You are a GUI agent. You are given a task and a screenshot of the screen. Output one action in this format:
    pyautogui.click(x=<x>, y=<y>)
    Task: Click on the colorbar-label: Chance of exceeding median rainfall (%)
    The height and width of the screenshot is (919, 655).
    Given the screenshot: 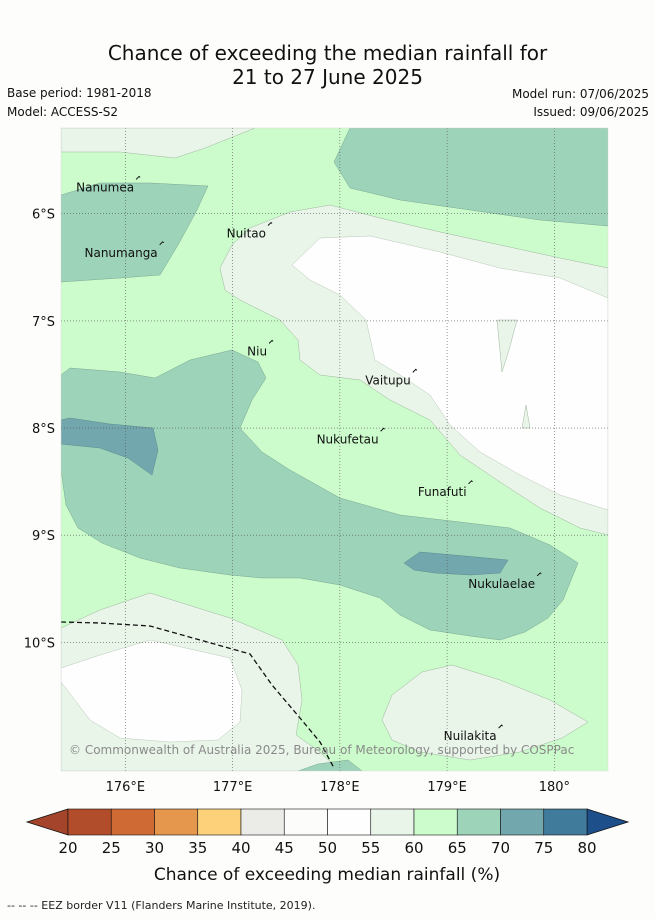 What is the action you would take?
    pyautogui.click(x=327, y=875)
    